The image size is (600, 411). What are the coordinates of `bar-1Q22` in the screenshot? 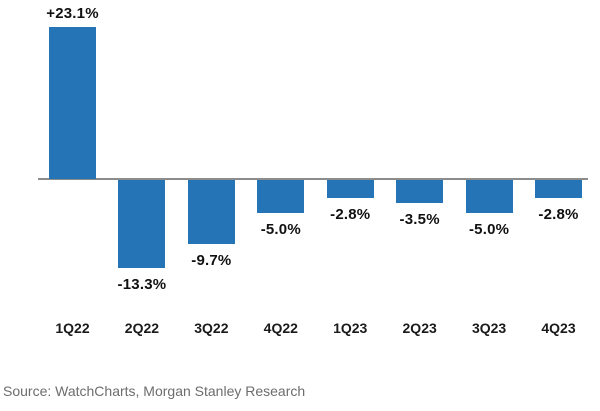 It's located at (72, 103).